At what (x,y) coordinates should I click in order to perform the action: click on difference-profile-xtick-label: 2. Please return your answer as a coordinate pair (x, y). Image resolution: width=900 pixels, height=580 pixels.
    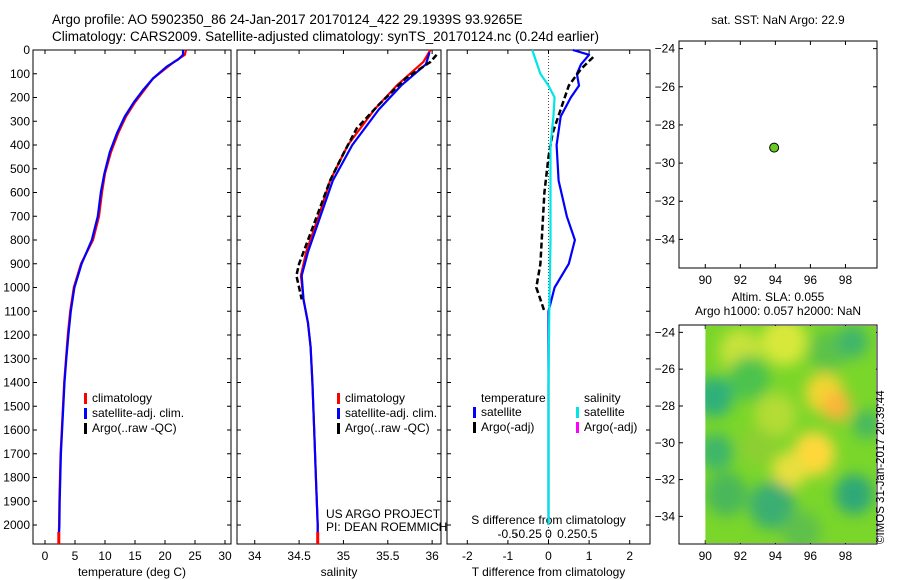
    Looking at the image, I should click on (629, 556).